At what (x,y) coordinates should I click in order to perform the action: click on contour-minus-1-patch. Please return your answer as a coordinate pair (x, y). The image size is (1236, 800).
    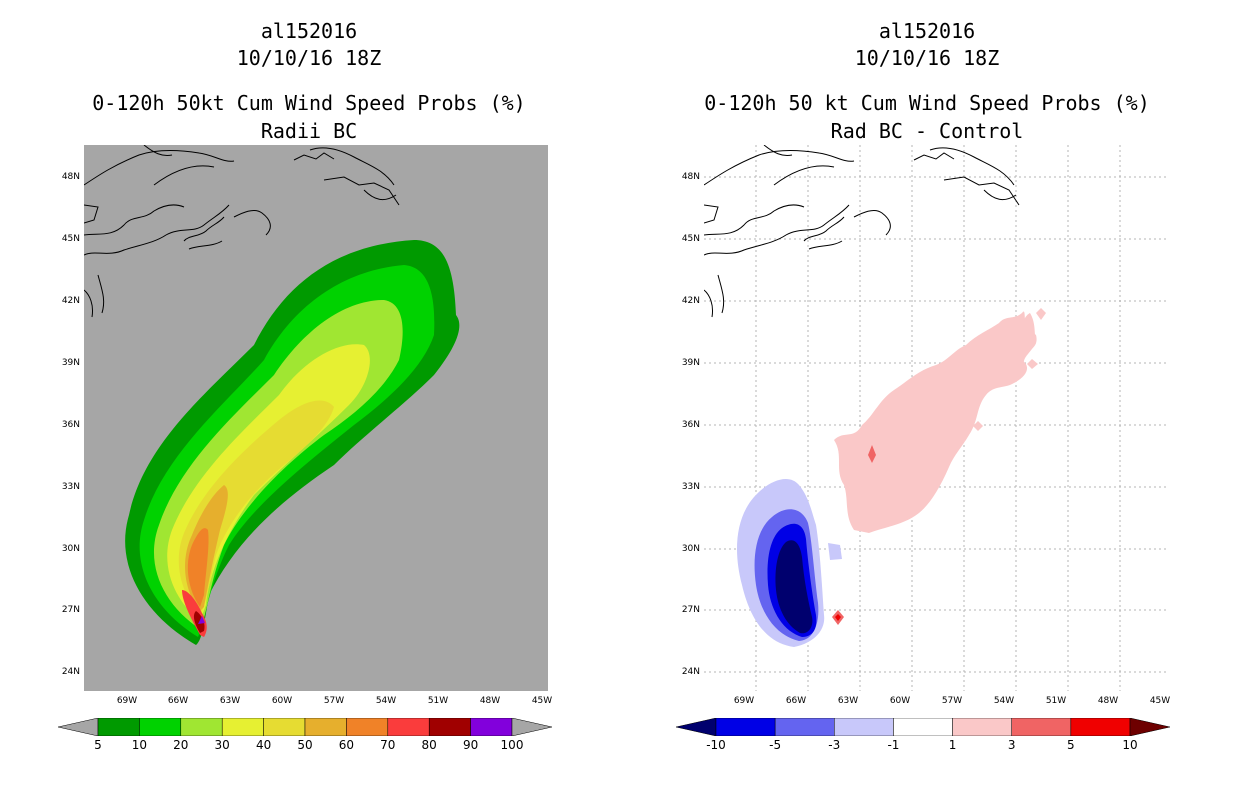
    Looking at the image, I should click on (835, 551).